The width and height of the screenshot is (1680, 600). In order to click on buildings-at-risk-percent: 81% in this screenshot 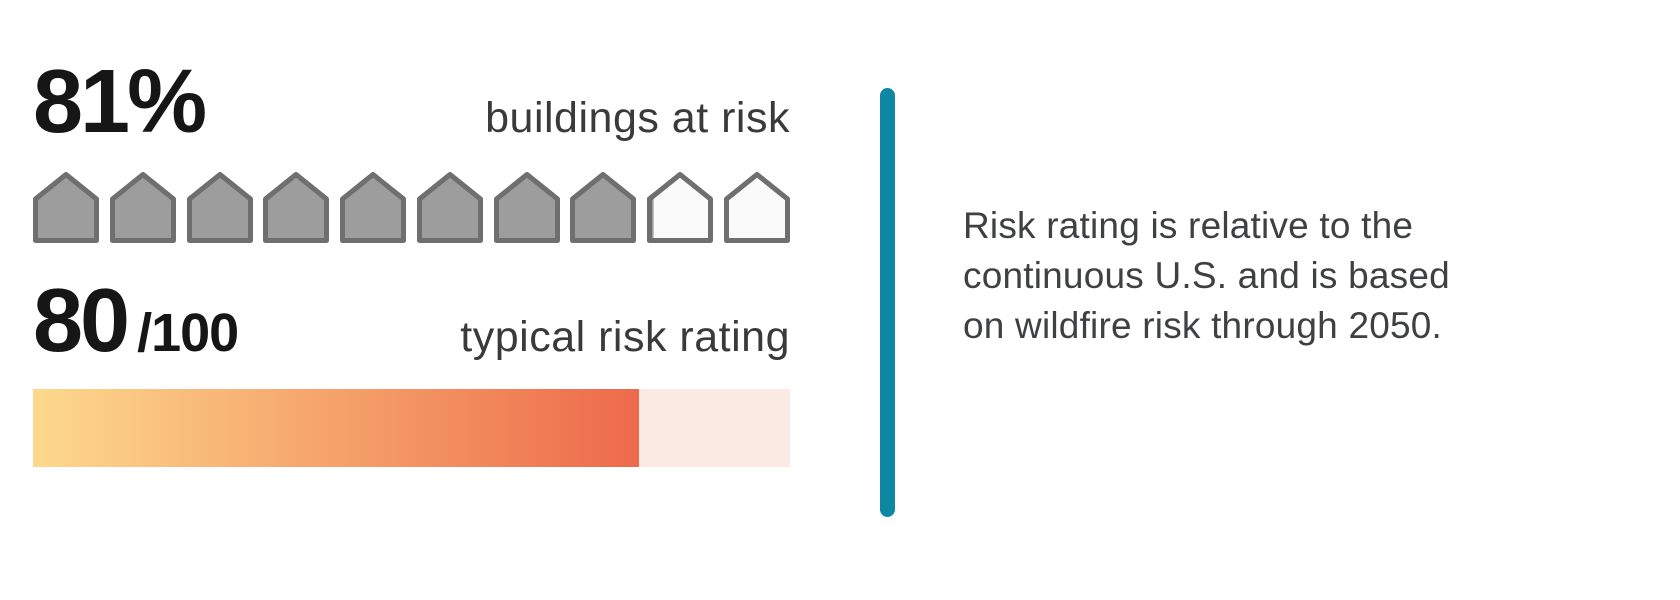, I will do `click(120, 102)`.